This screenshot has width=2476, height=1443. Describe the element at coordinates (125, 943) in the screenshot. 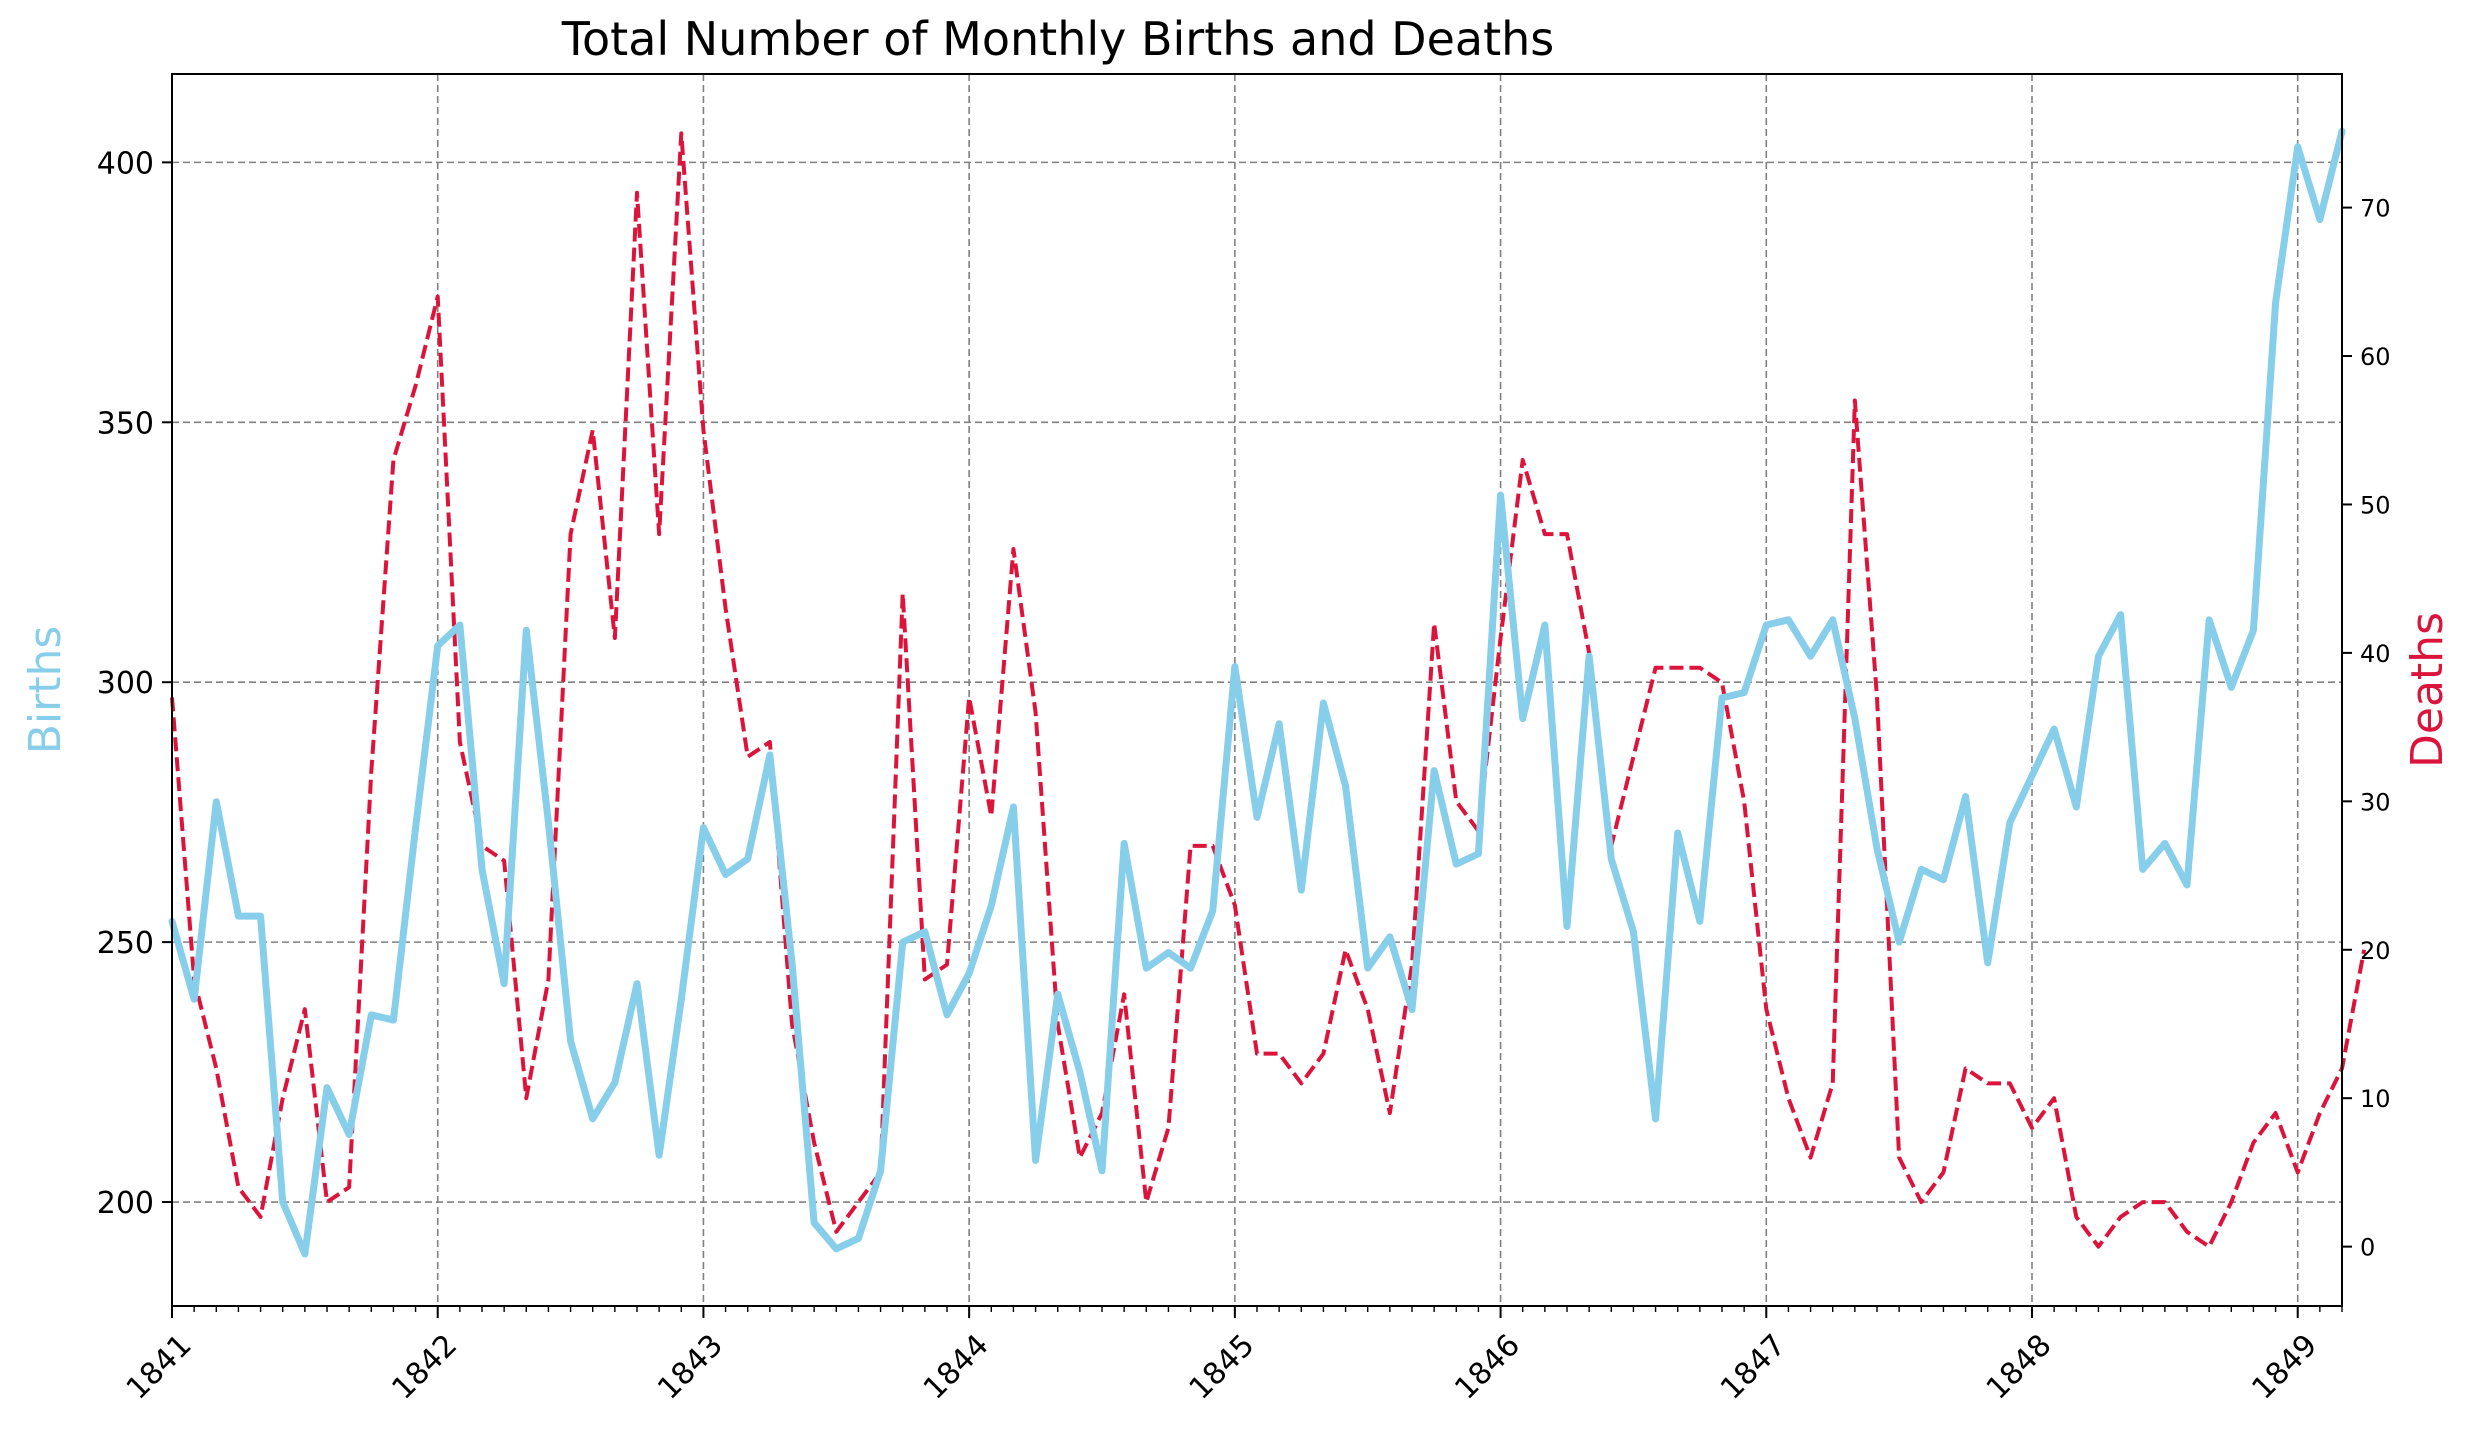

I see `y-left-tick-label-250: 250` at that location.